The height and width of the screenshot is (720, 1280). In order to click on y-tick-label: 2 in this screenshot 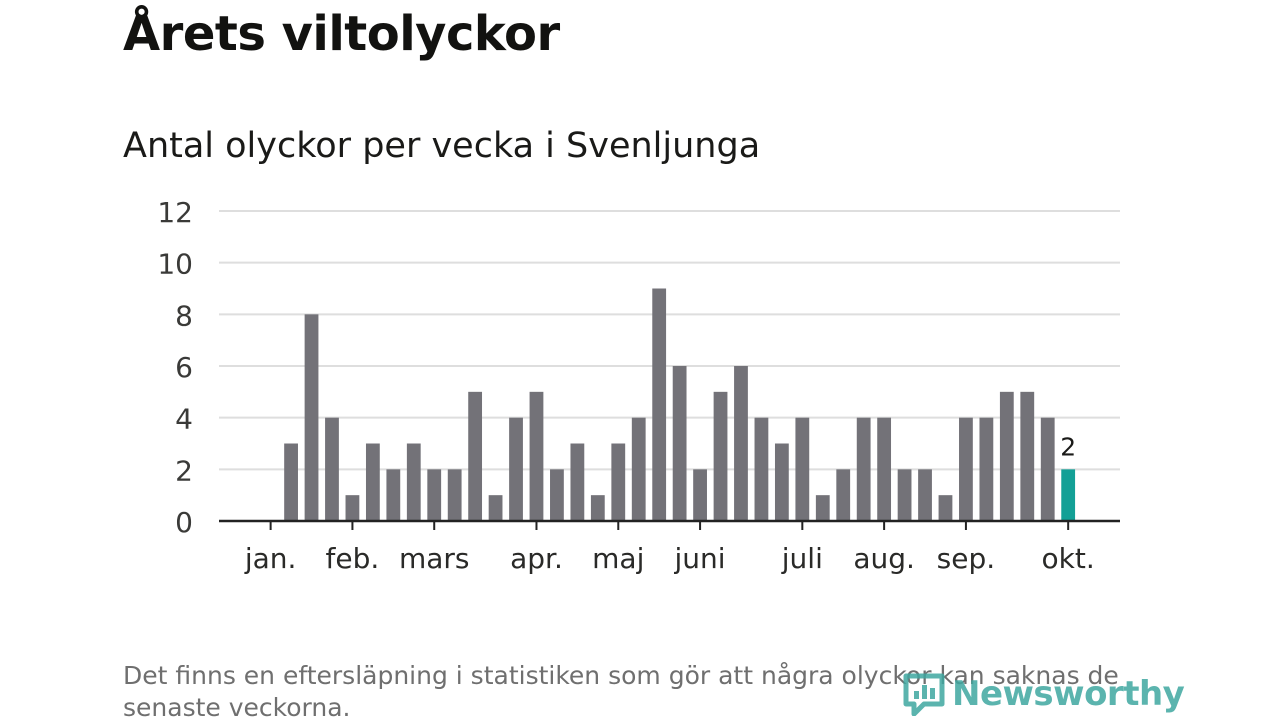, I will do `click(184, 470)`.